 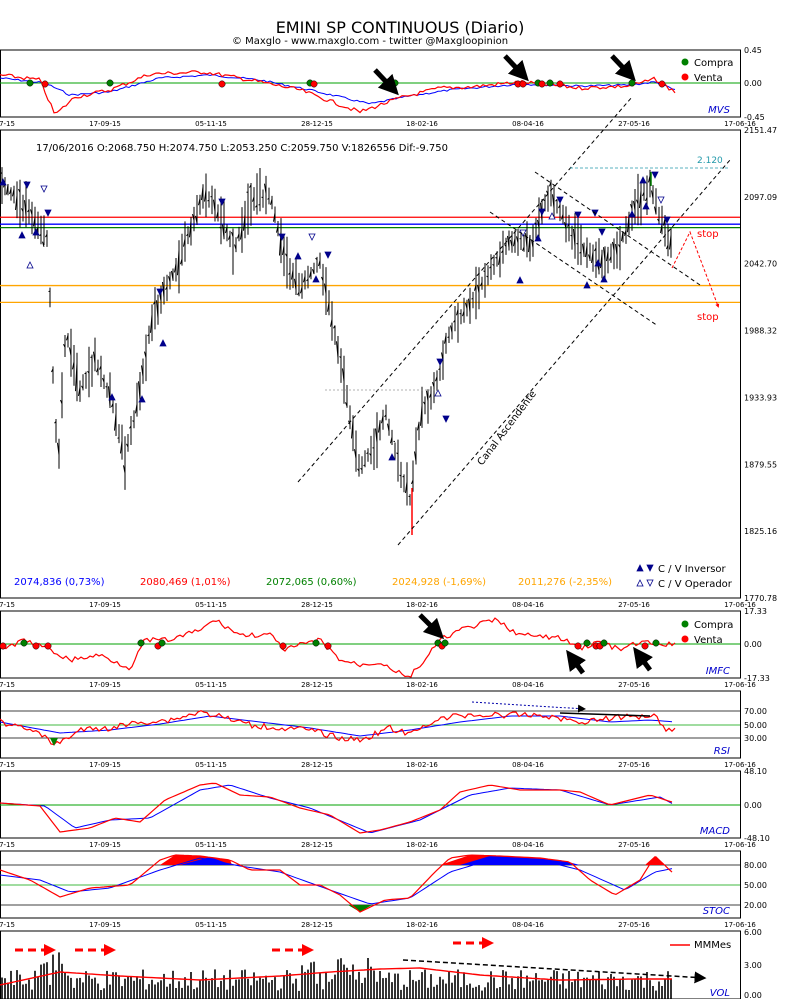 I want to click on price-tick-label: 1988.32, so click(x=760, y=331).